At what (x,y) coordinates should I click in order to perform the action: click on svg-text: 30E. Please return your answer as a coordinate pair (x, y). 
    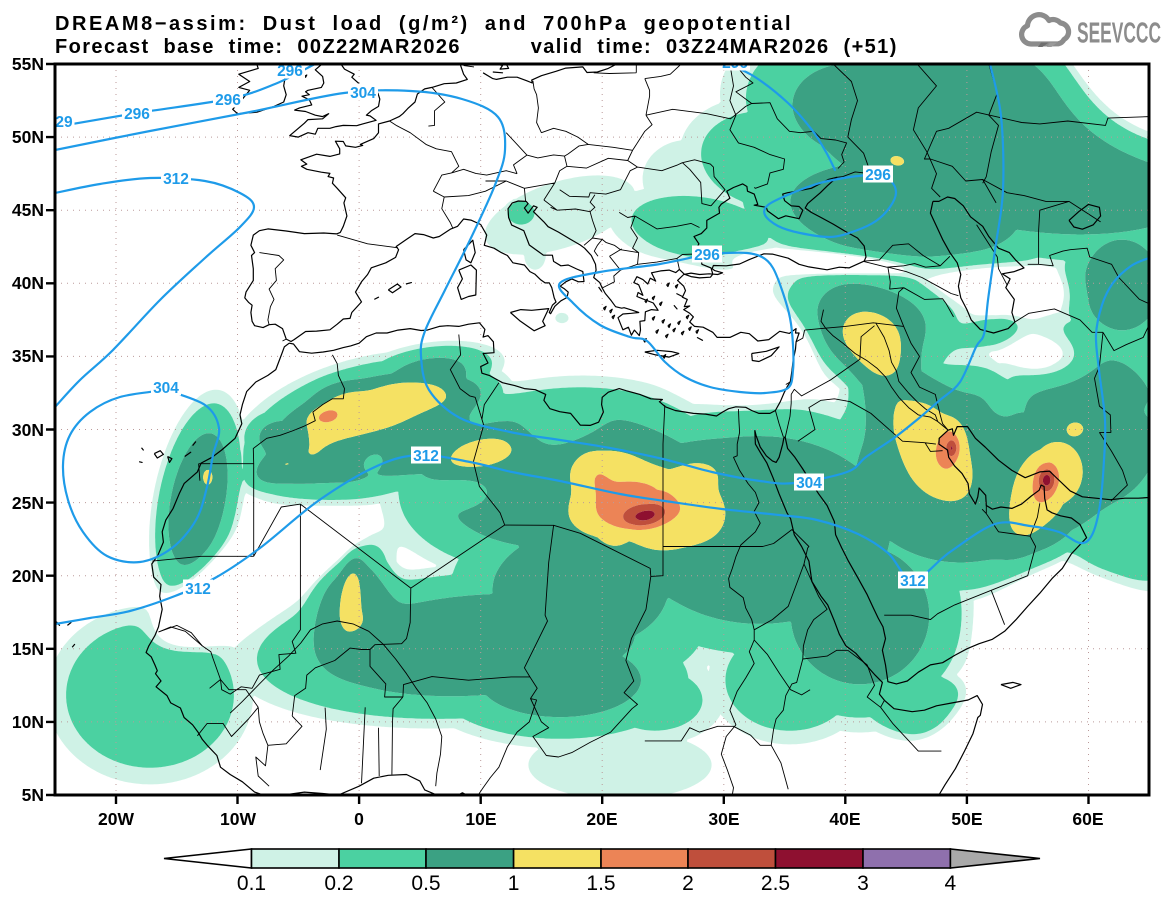
    Looking at the image, I should click on (723, 819).